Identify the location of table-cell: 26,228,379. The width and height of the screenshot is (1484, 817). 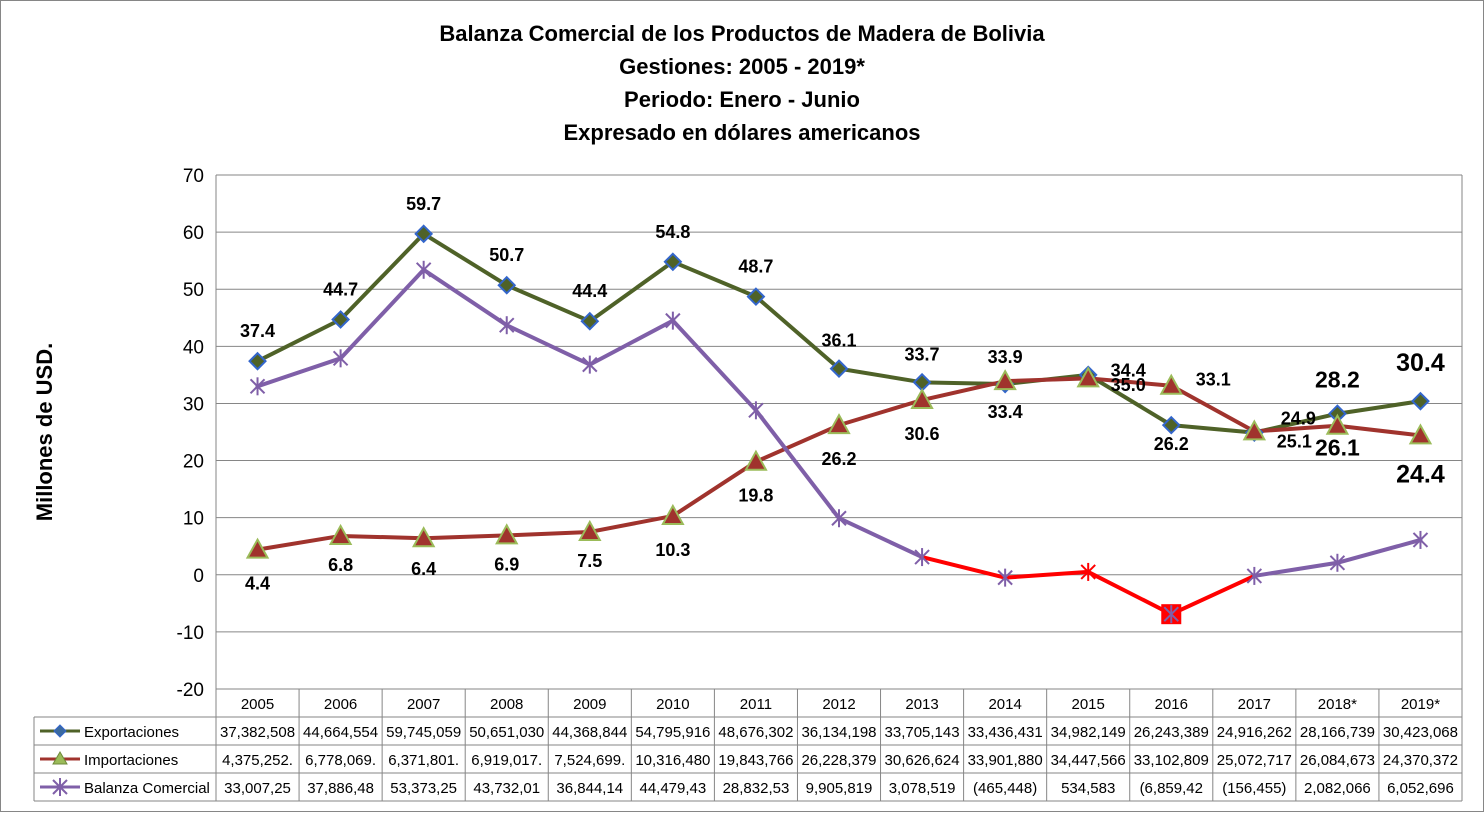
(838, 760).